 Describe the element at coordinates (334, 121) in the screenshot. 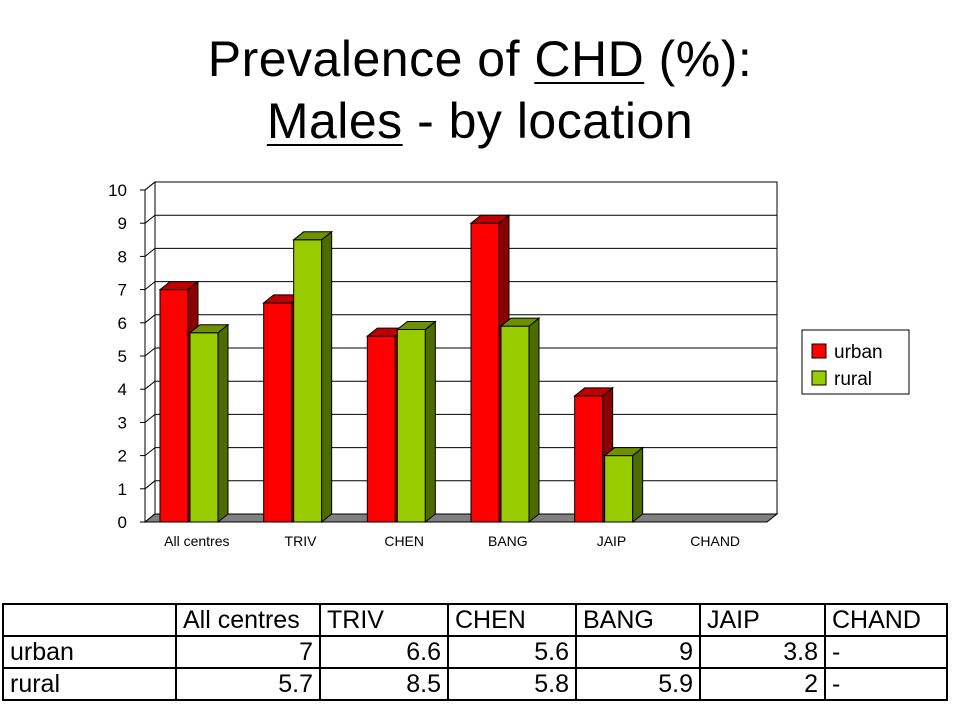

I see `title-males: Males` at that location.